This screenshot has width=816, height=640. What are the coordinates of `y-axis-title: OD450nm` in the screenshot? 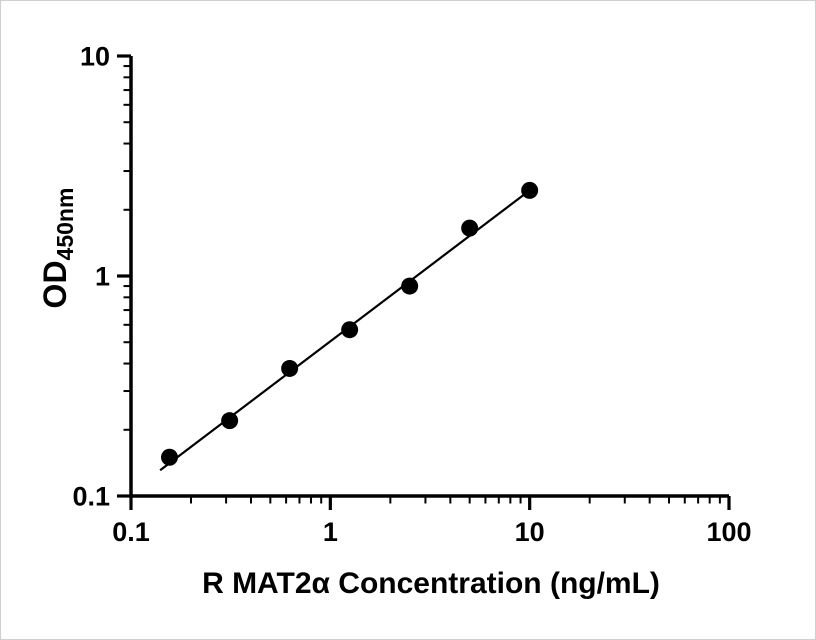 It's located at (58, 248).